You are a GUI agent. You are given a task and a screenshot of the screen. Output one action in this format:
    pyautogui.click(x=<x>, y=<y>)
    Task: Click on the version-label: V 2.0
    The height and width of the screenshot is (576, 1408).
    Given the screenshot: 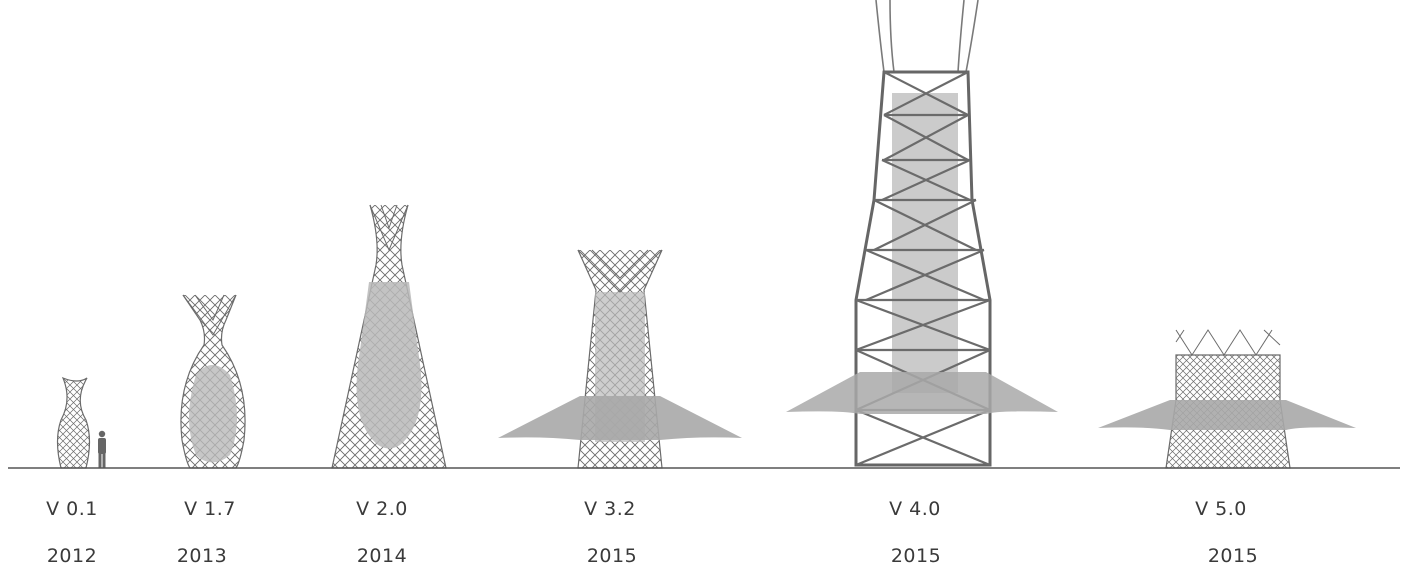 What is the action you would take?
    pyautogui.click(x=382, y=509)
    